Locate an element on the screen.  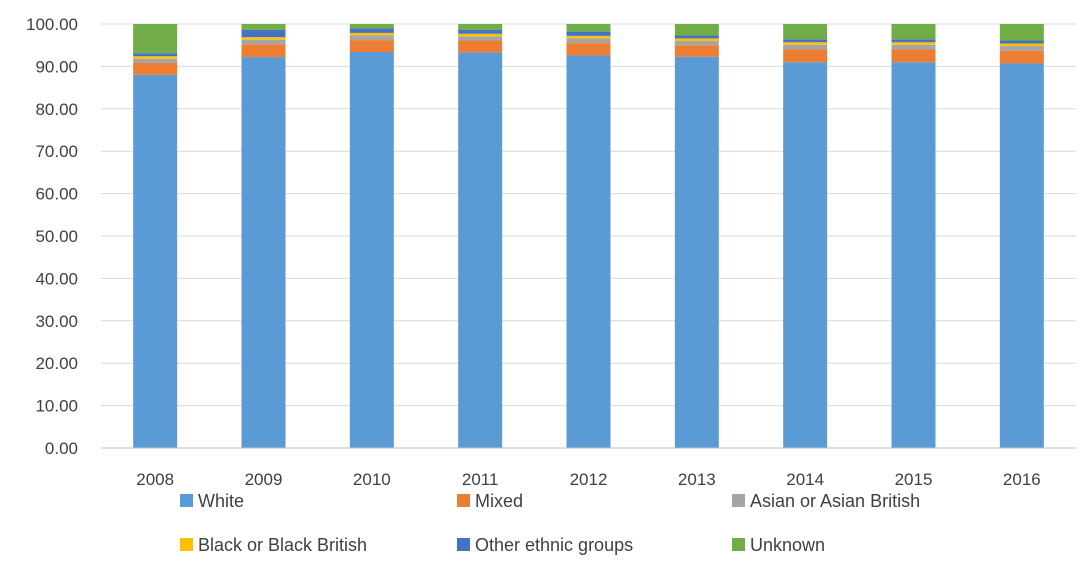
bar-segment-other-ethnic-groups-2012 is located at coordinates (588, 33).